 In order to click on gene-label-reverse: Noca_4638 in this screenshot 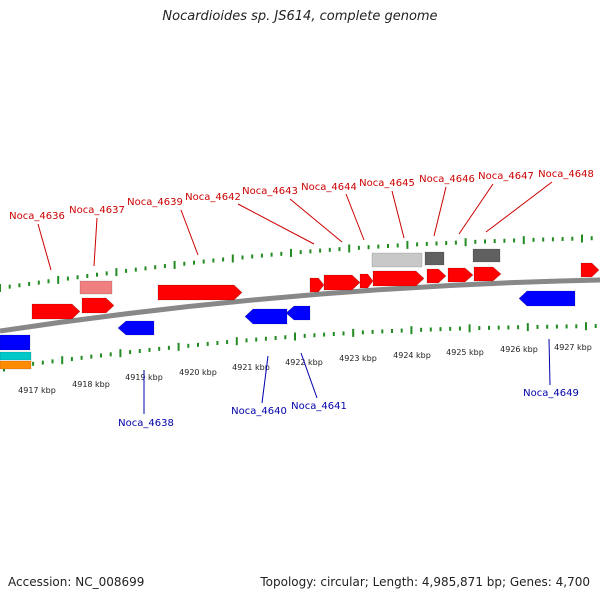, I will do `click(146, 423)`.